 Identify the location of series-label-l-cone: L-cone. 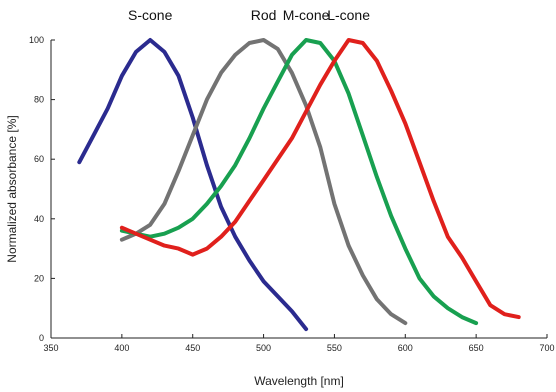
(348, 15).